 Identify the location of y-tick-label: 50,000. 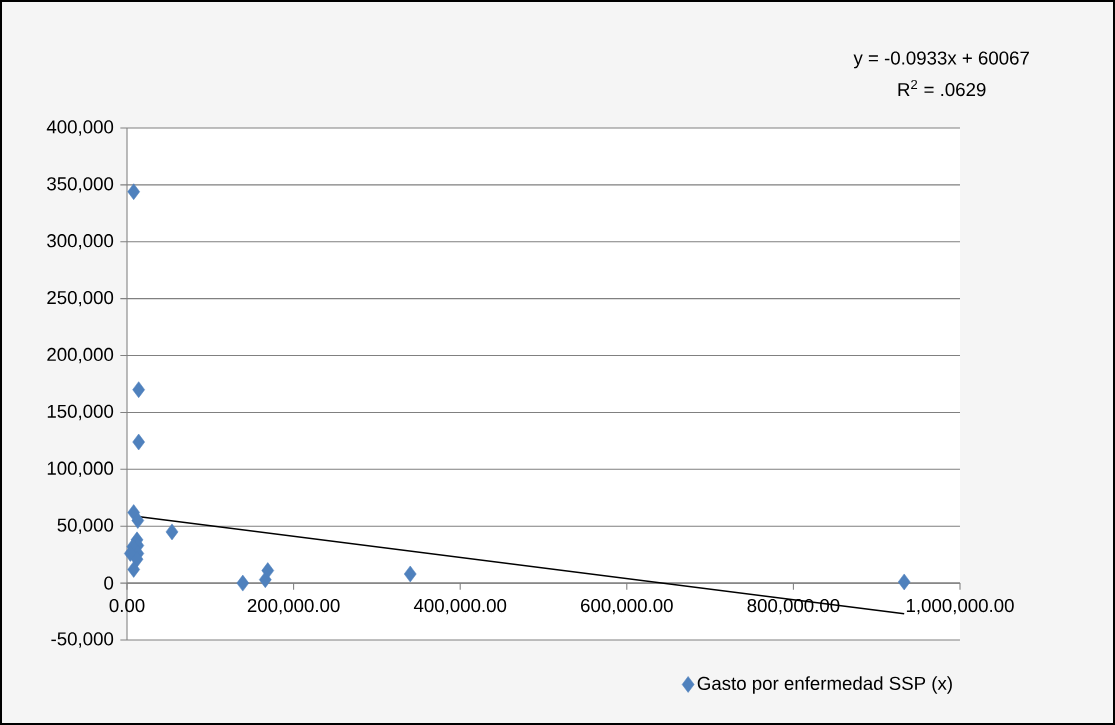
(85, 526).